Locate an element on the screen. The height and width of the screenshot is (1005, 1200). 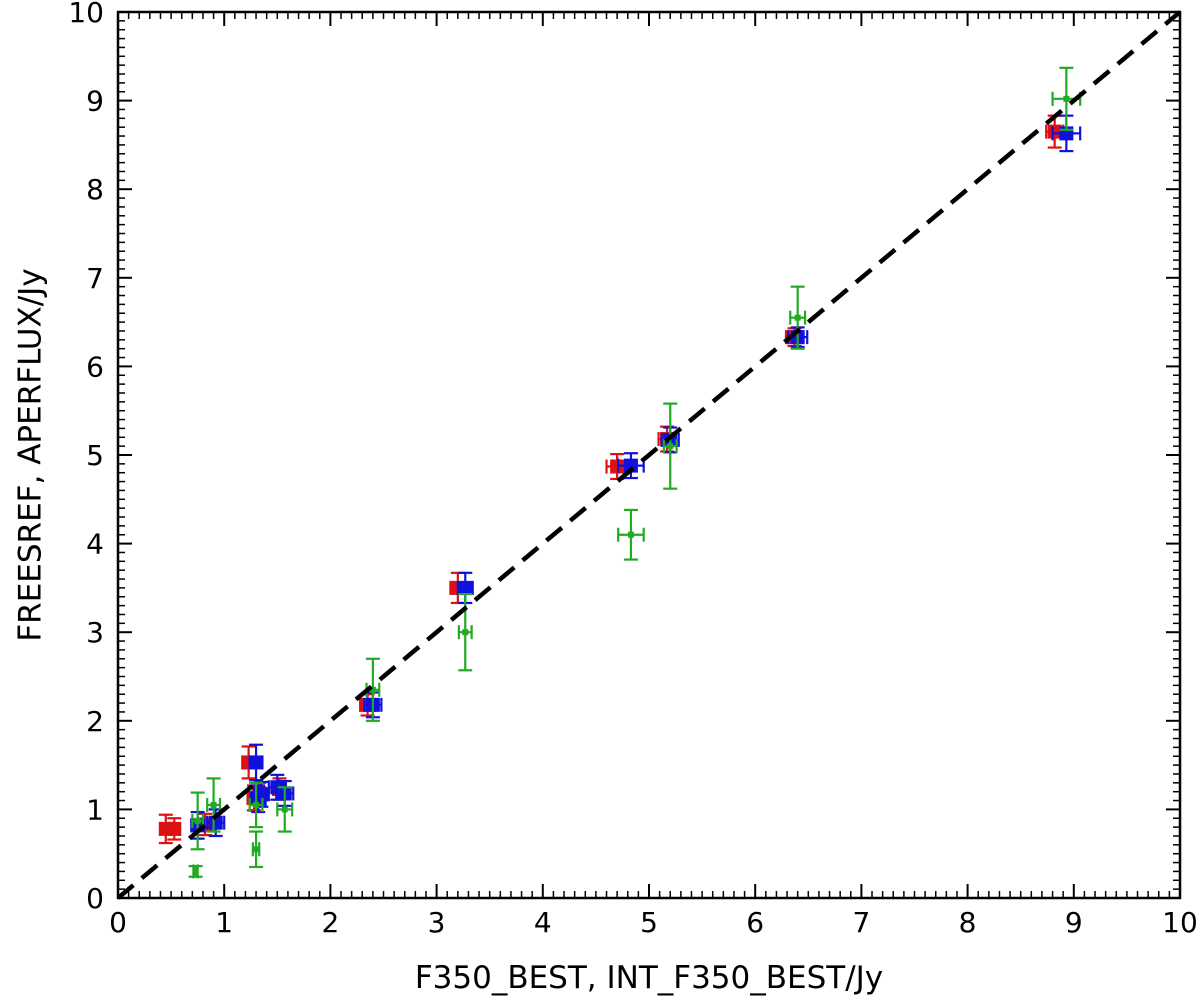
x-tick-label: 7 is located at coordinates (861, 922).